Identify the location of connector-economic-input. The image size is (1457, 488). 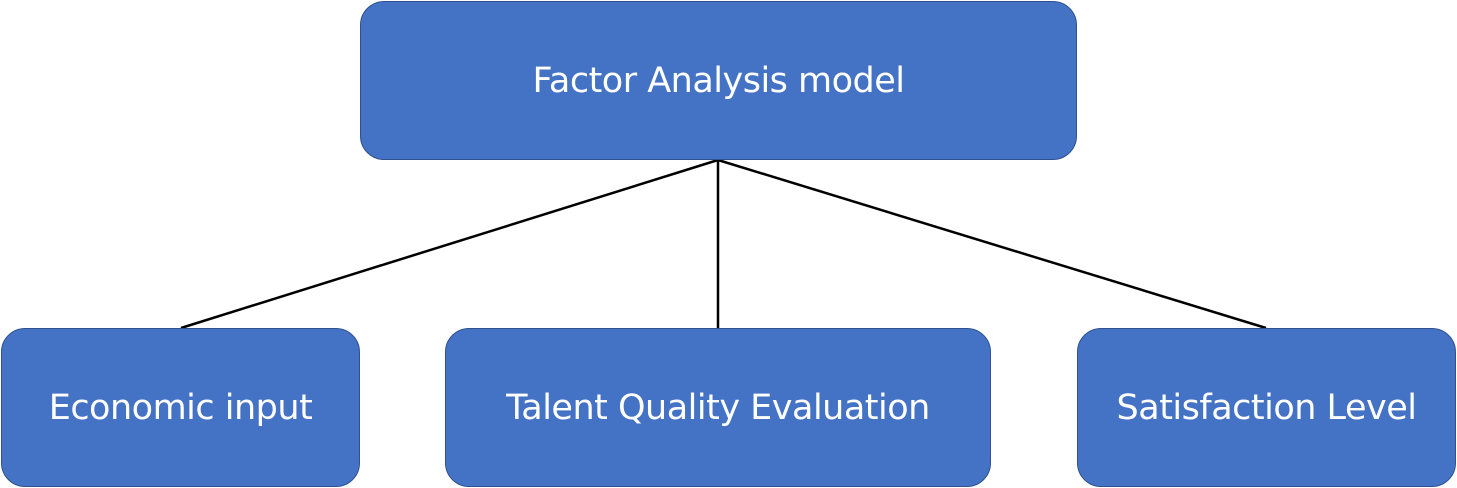
(449, 244).